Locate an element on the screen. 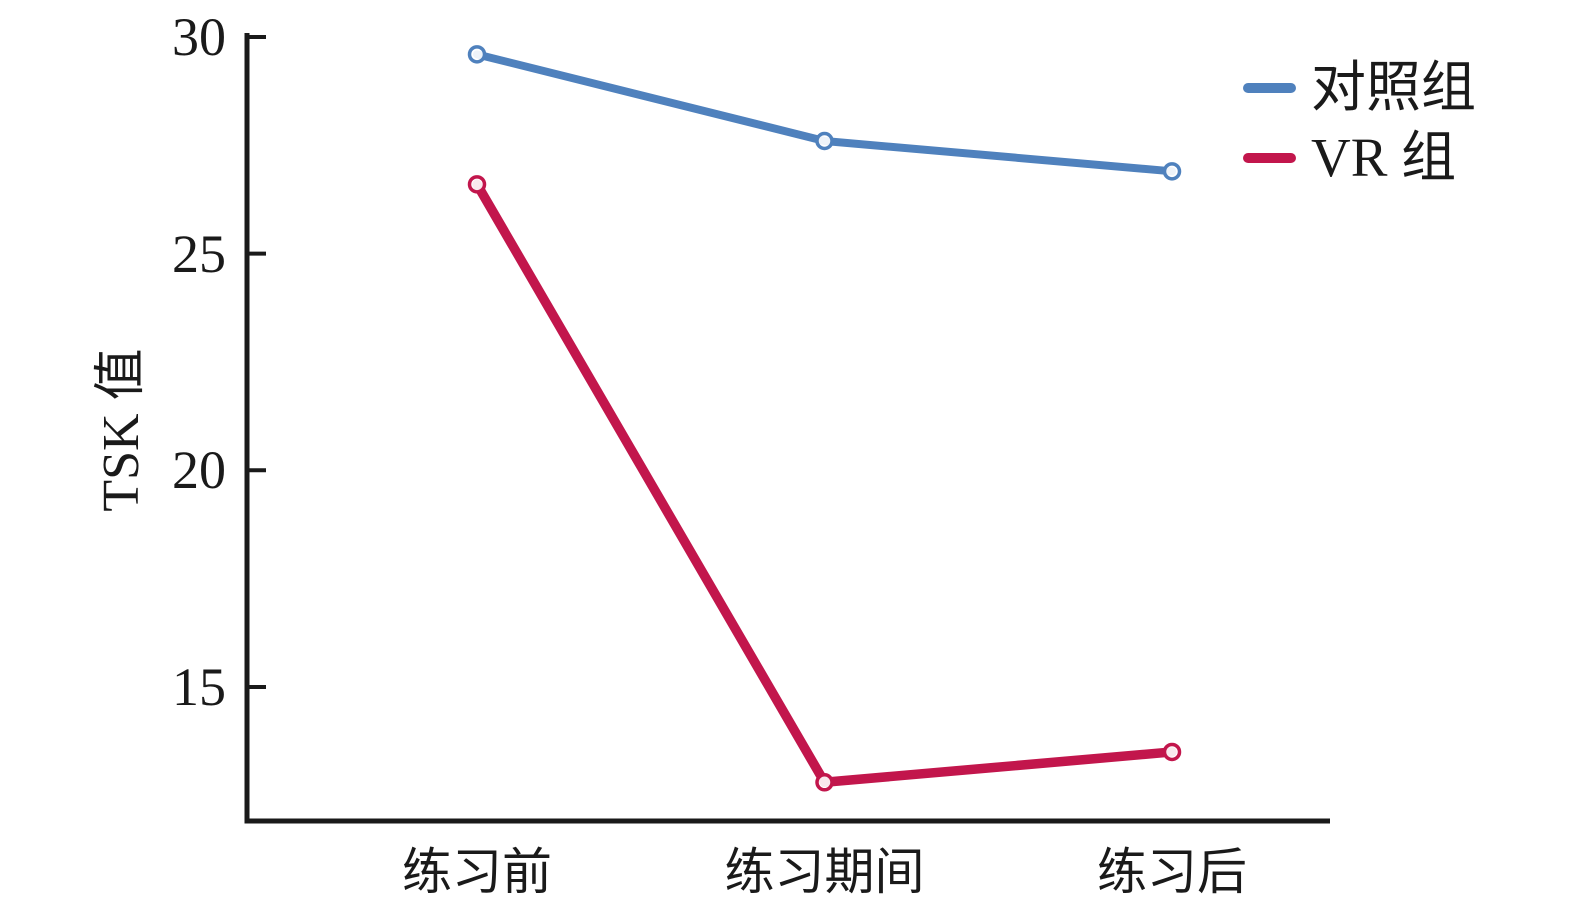  legend-label: 对照组 is located at coordinates (1394, 88).